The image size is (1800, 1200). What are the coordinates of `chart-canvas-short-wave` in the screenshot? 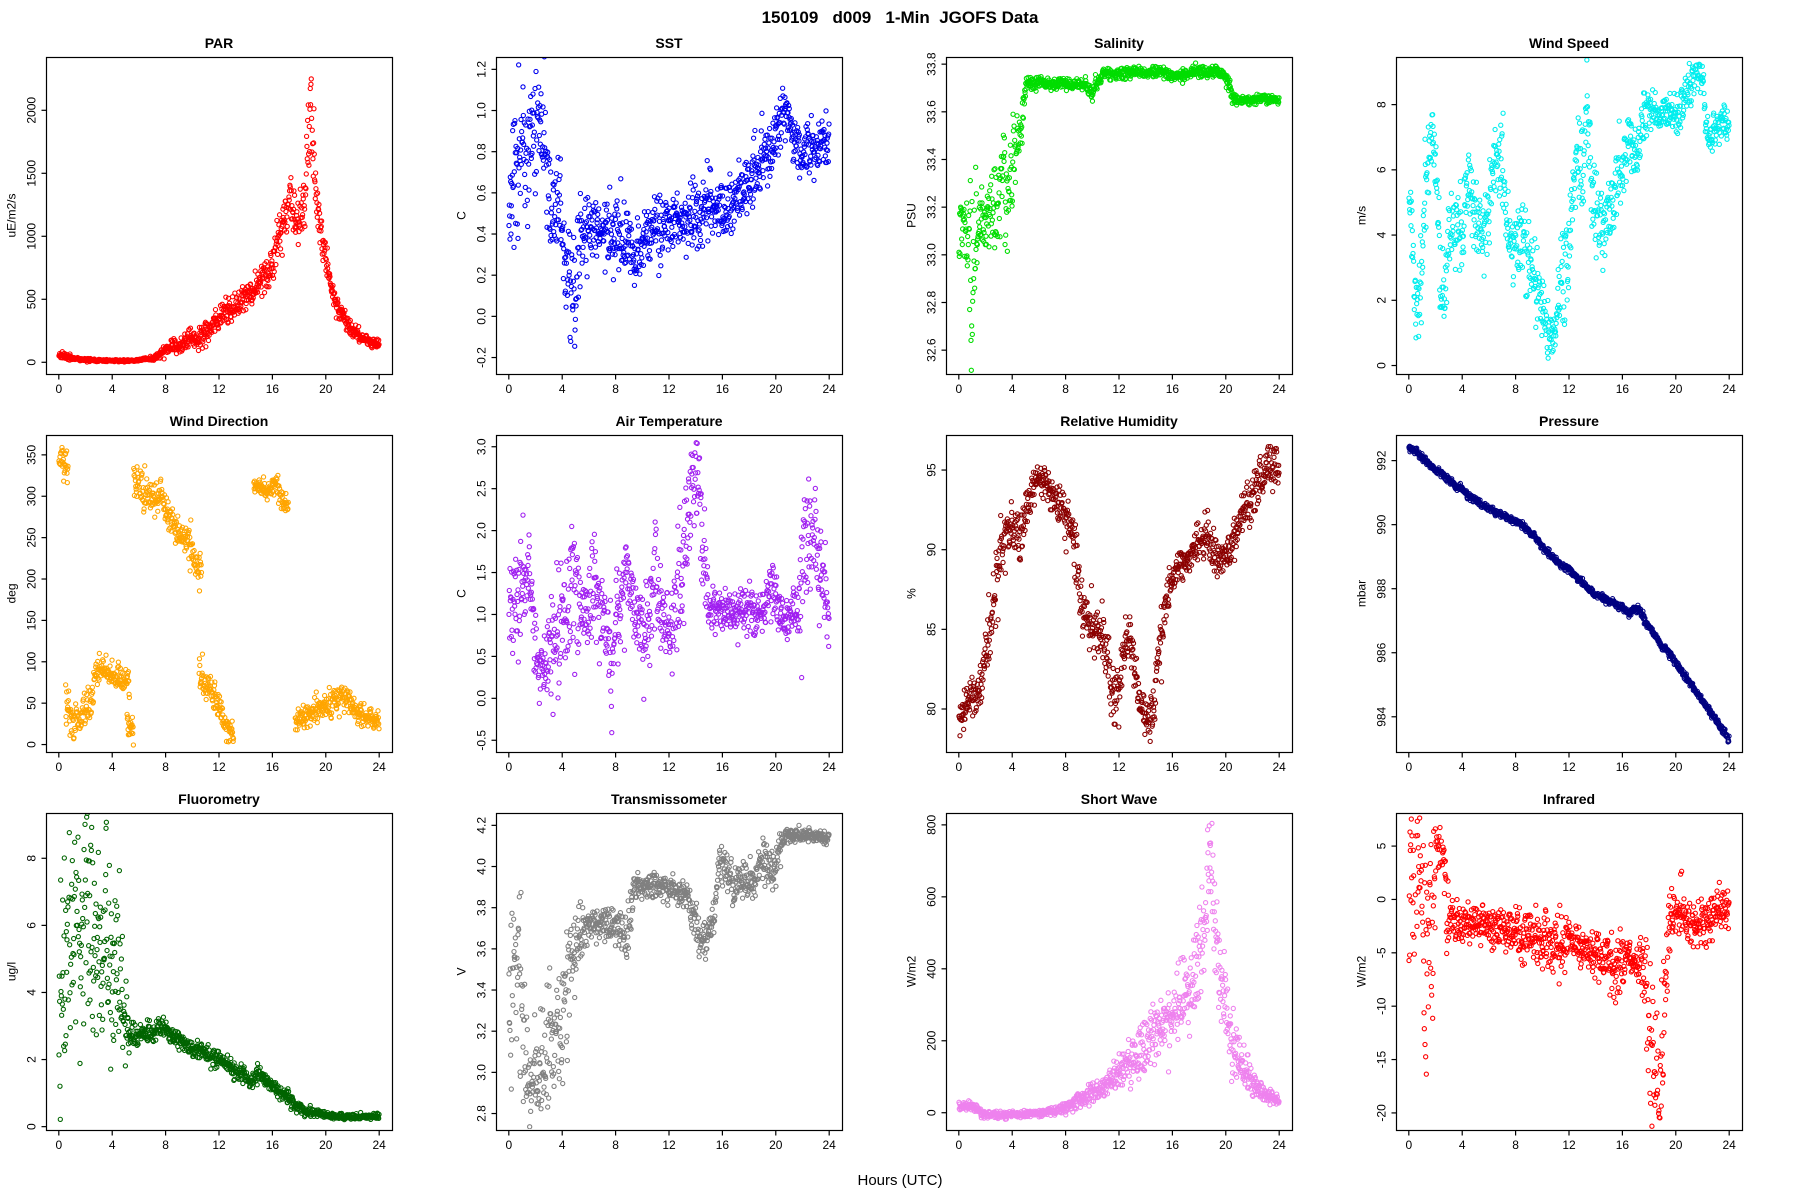 It's located at (1125, 975).